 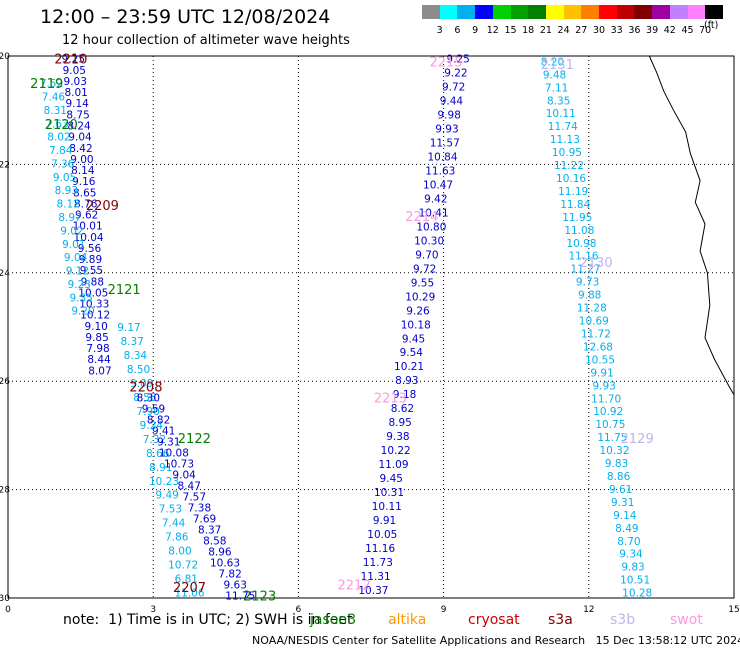 What do you see at coordinates (558, 101) in the screenshot?
I see `wave-height-label: 8.35` at bounding box center [558, 101].